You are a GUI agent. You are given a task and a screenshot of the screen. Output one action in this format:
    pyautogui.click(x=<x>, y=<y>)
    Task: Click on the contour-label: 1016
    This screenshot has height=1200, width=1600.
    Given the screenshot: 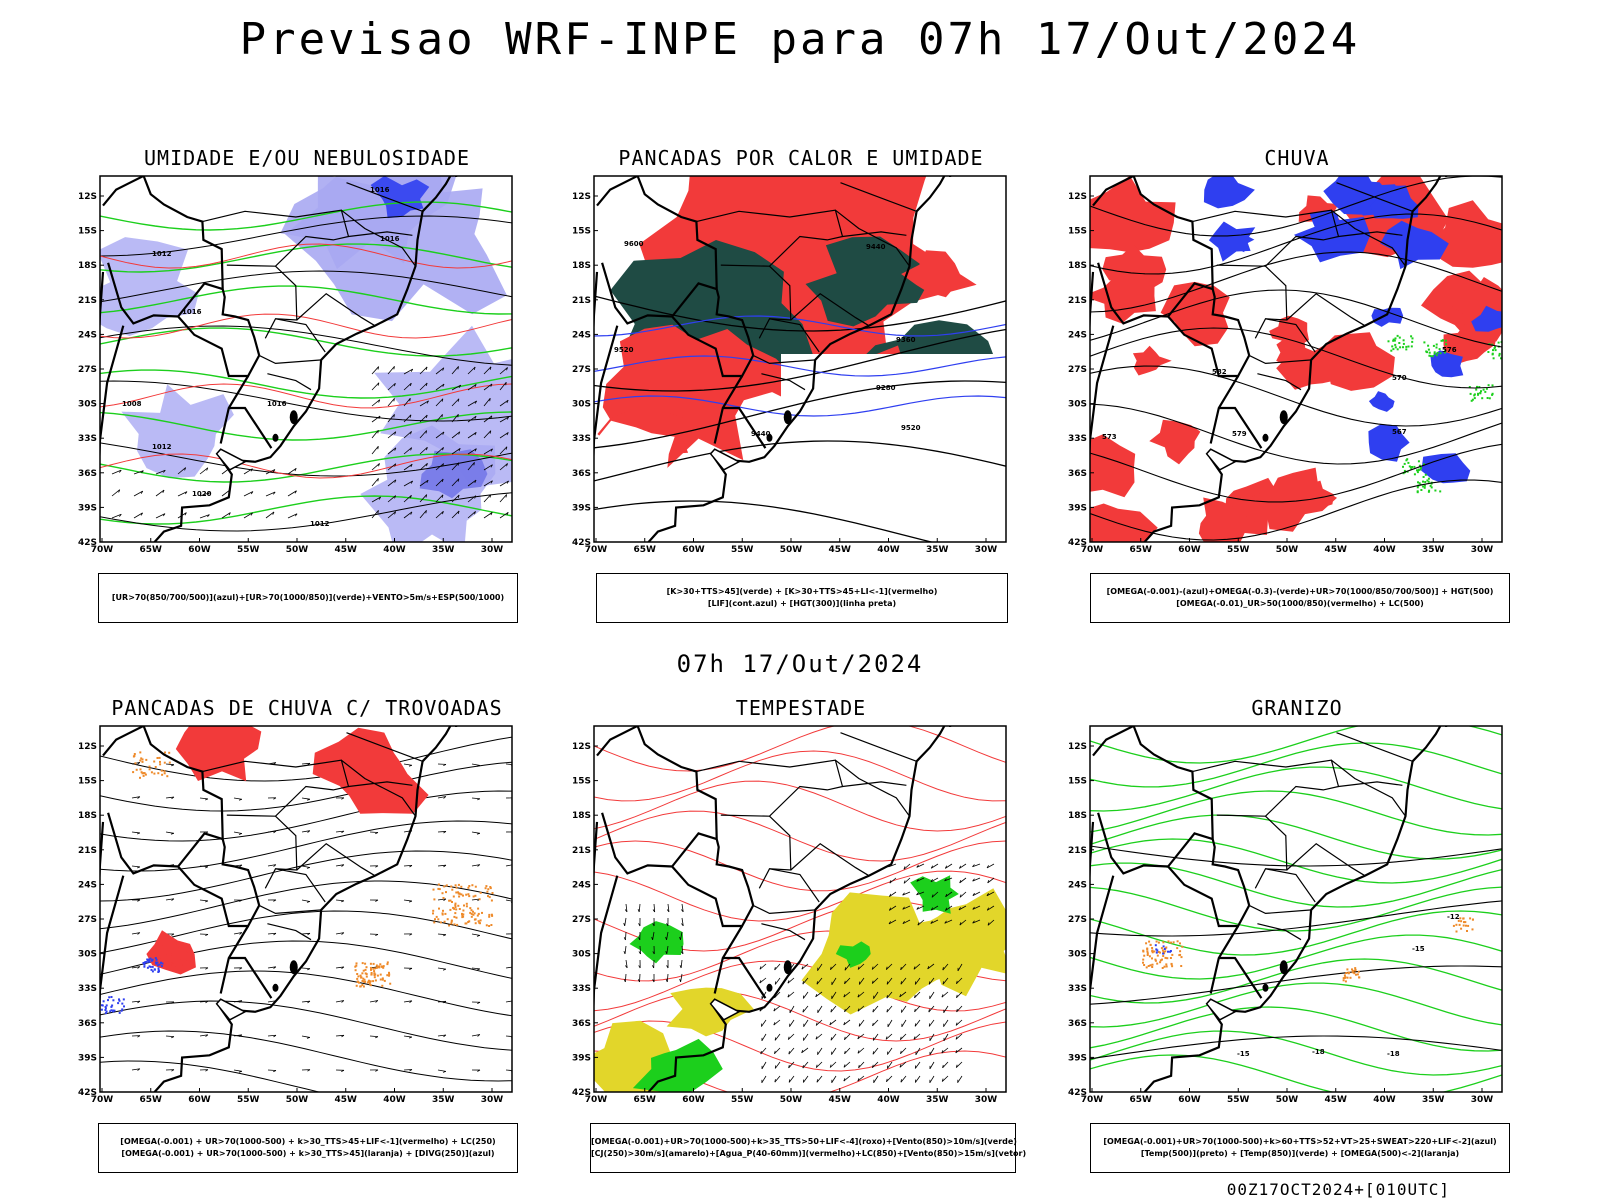 What is the action you would take?
    pyautogui.click(x=380, y=190)
    